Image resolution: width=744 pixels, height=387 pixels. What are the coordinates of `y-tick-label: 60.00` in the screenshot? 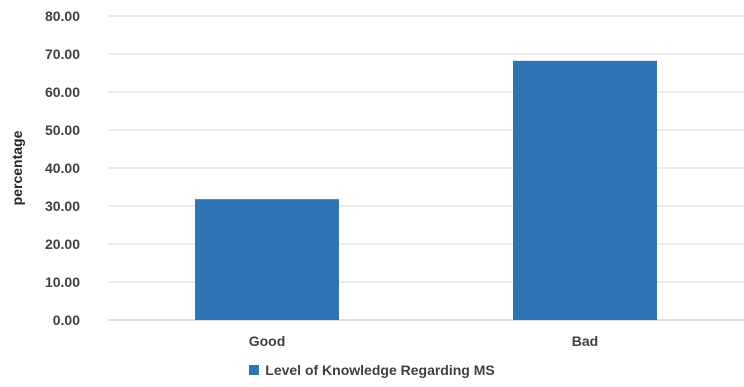 It's located at (62, 92).